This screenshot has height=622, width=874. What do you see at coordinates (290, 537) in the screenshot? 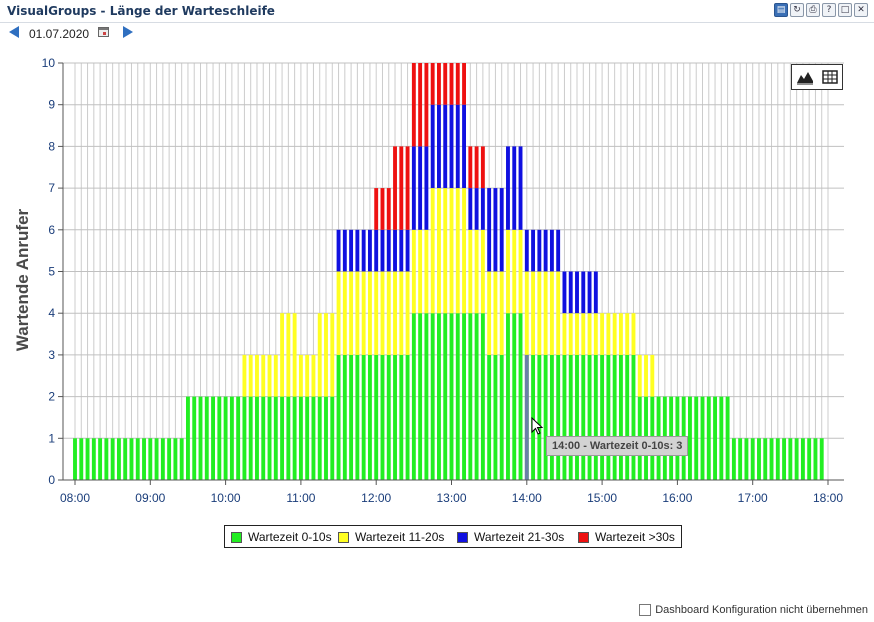
I see `legend-label: Wartezeit 0-10s` at bounding box center [290, 537].